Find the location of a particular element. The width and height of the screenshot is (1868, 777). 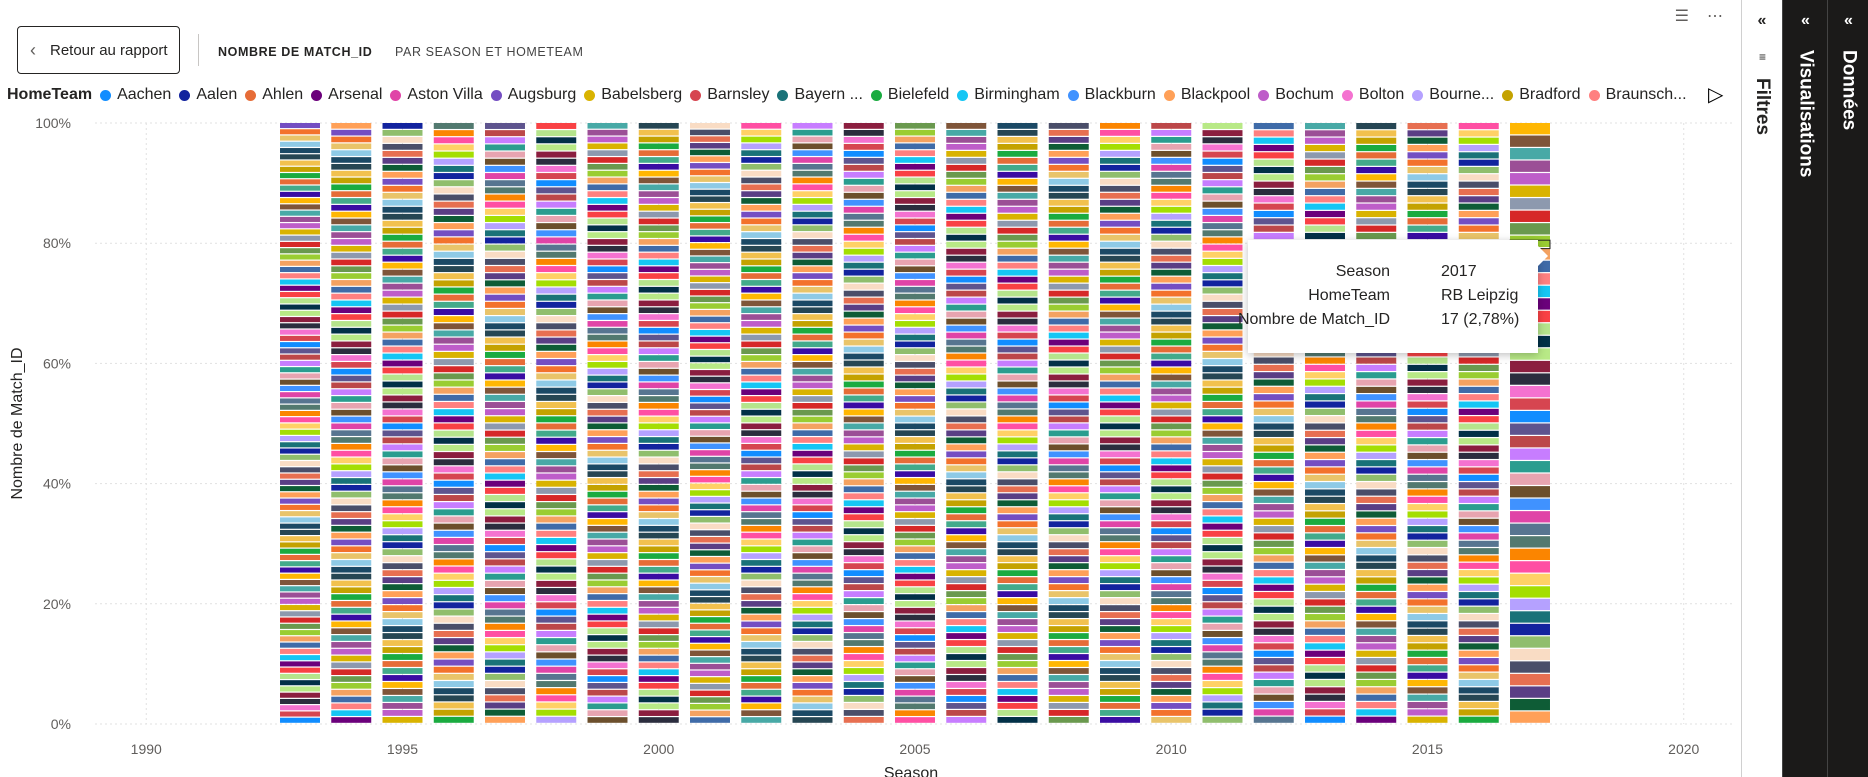

filter-icon: ☰ is located at coordinates (1681, 16).